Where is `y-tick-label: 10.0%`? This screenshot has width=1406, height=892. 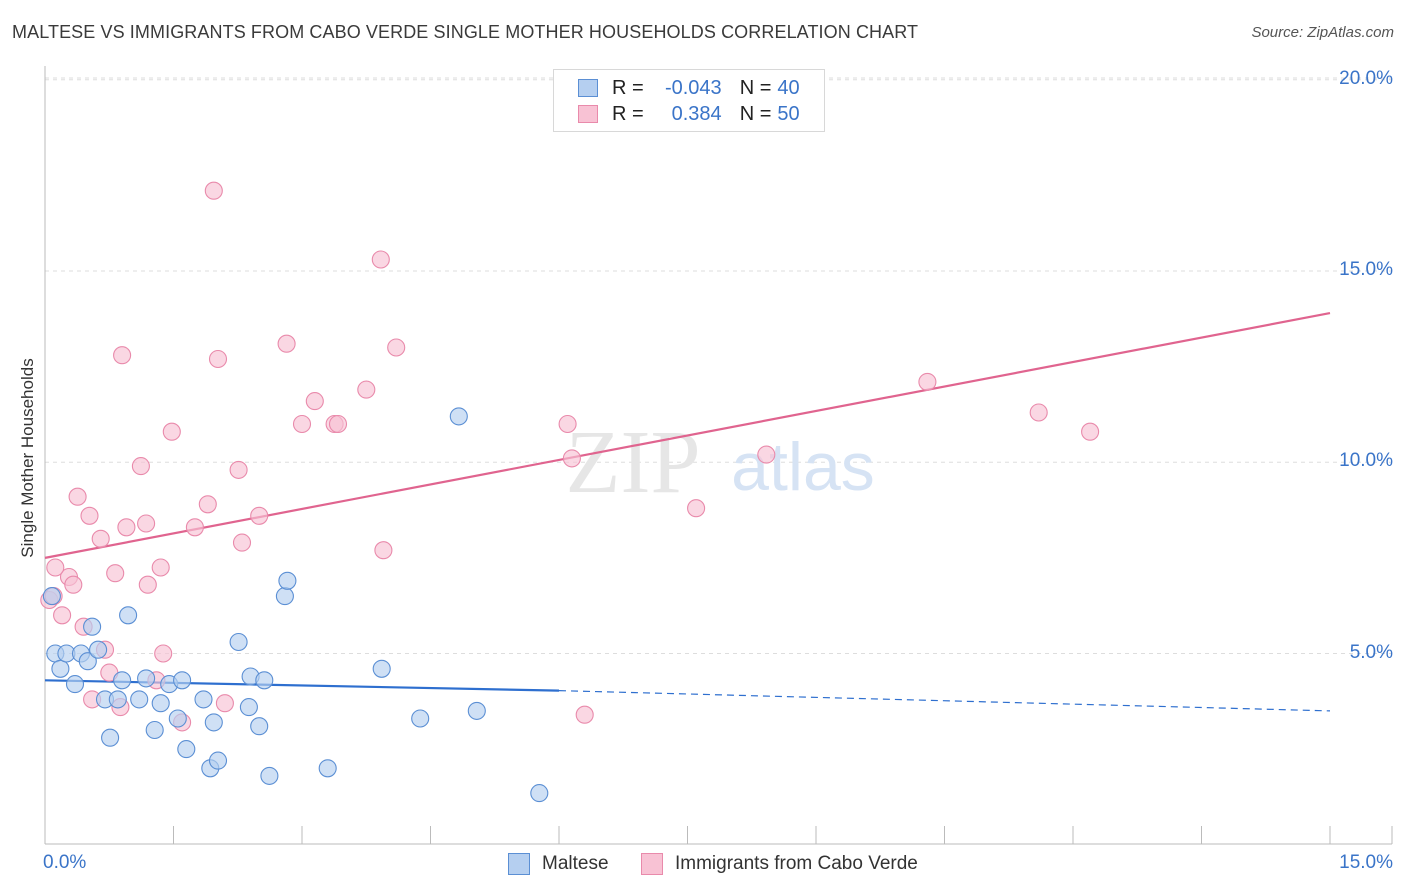 y-tick-label: 10.0% is located at coordinates (1366, 461).